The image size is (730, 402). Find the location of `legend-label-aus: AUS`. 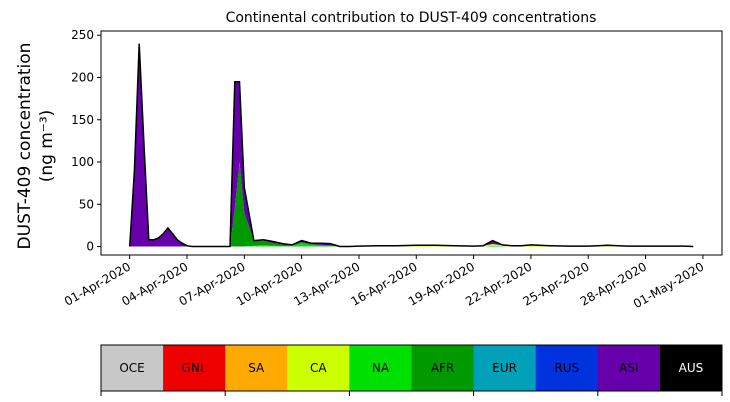

legend-label-aus: AUS is located at coordinates (691, 368).